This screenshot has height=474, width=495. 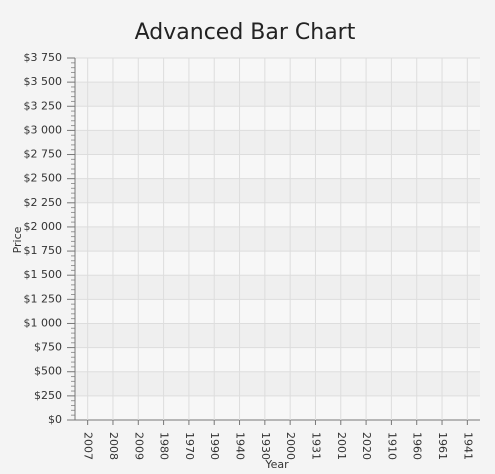 What do you see at coordinates (245, 32) in the screenshot?
I see `chart-title: Advanced Bar Chart` at bounding box center [245, 32].